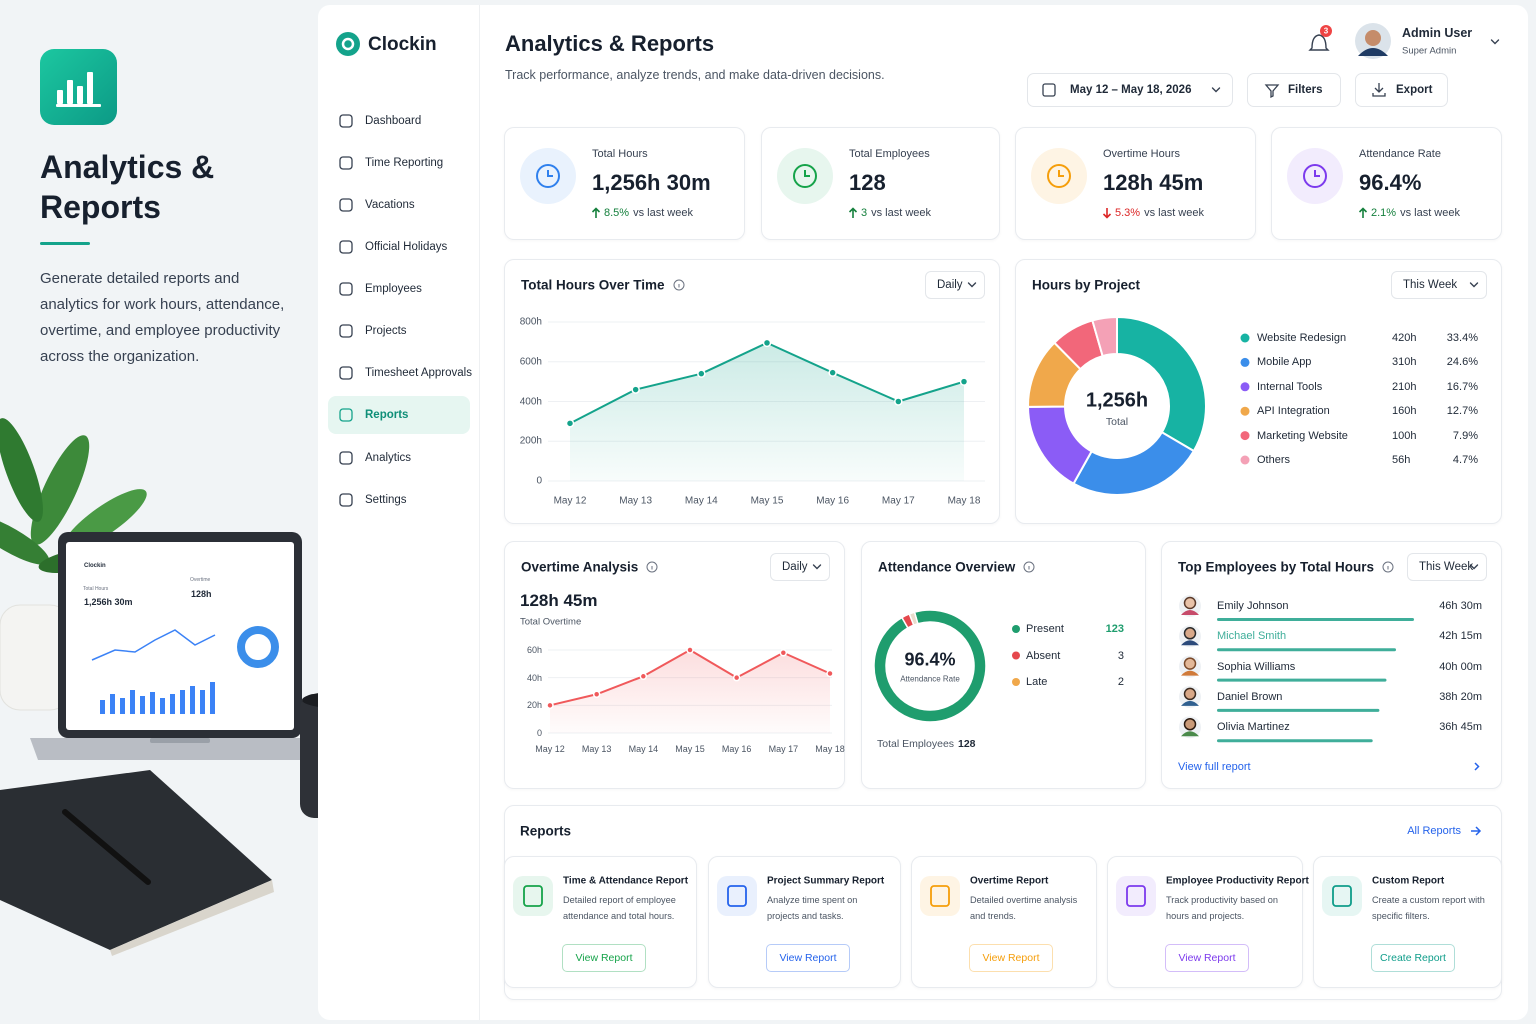 The width and height of the screenshot is (1536, 1024). What do you see at coordinates (617, 213) in the screenshot?
I see `kpi-change-value: 8.5%` at bounding box center [617, 213].